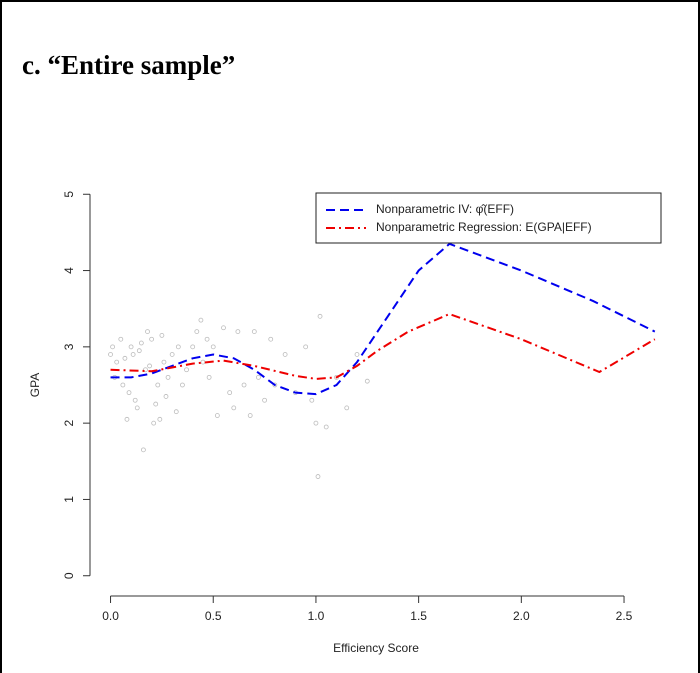  I want to click on y-tick-label: 4, so click(69, 270).